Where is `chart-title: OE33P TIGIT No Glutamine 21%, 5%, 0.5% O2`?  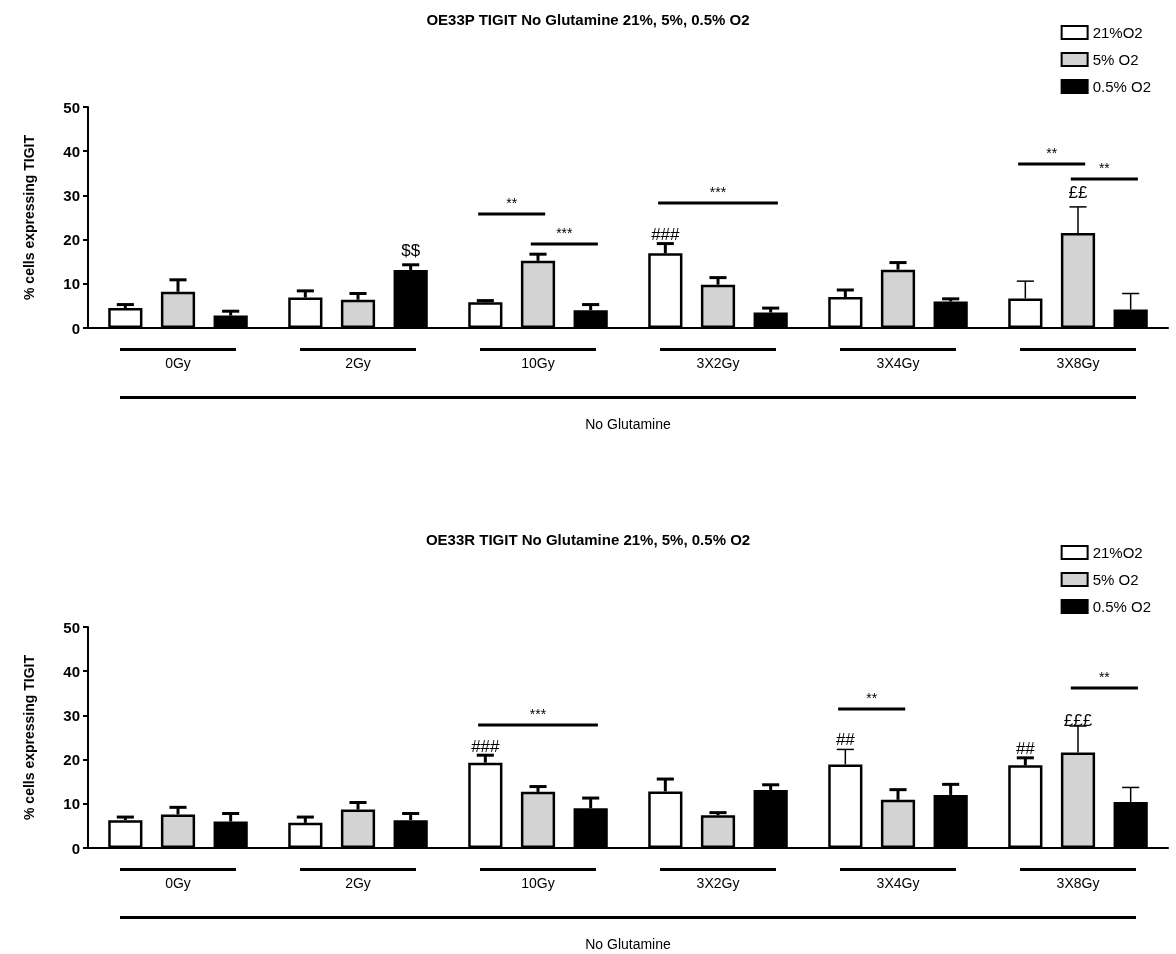 chart-title: OE33P TIGIT No Glutamine 21%, 5%, 0.5% O2 is located at coordinates (588, 19).